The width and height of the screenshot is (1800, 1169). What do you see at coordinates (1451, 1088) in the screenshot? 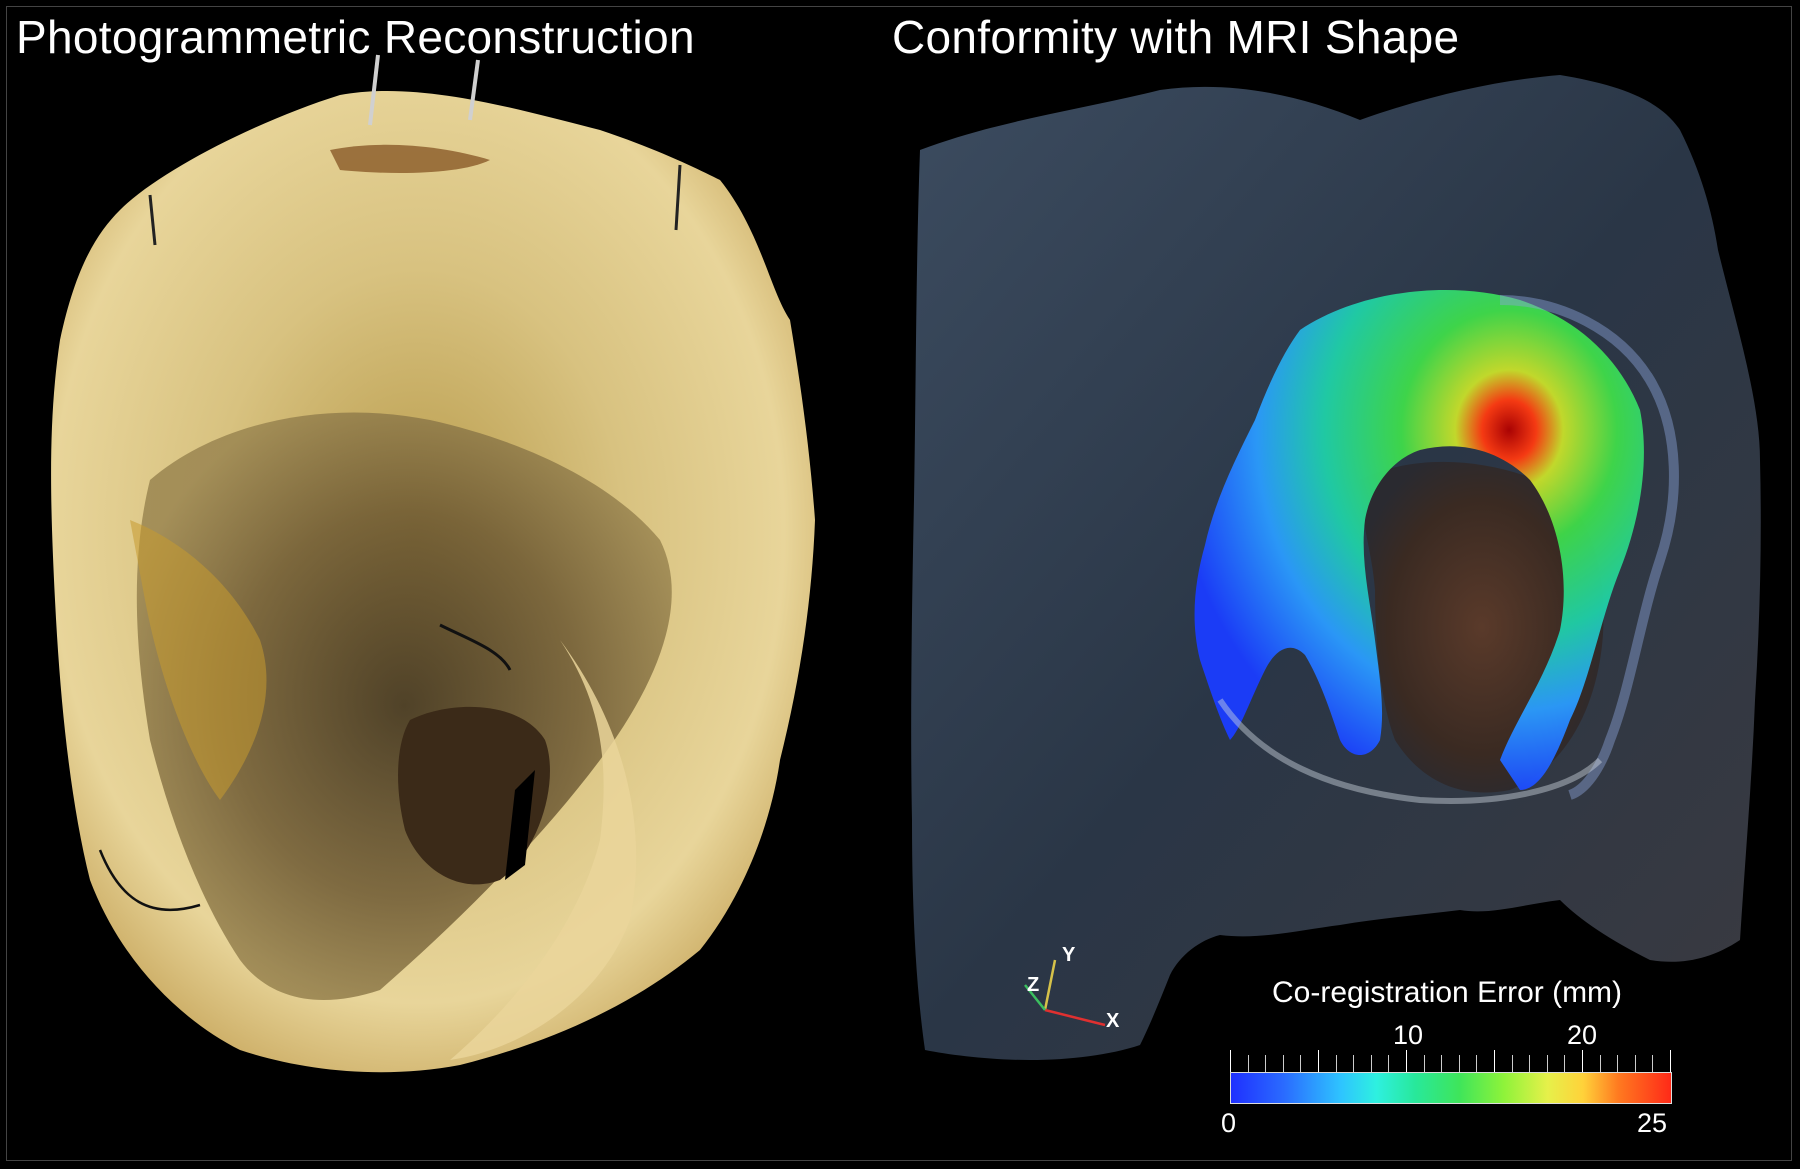
I see `colorbar` at bounding box center [1451, 1088].